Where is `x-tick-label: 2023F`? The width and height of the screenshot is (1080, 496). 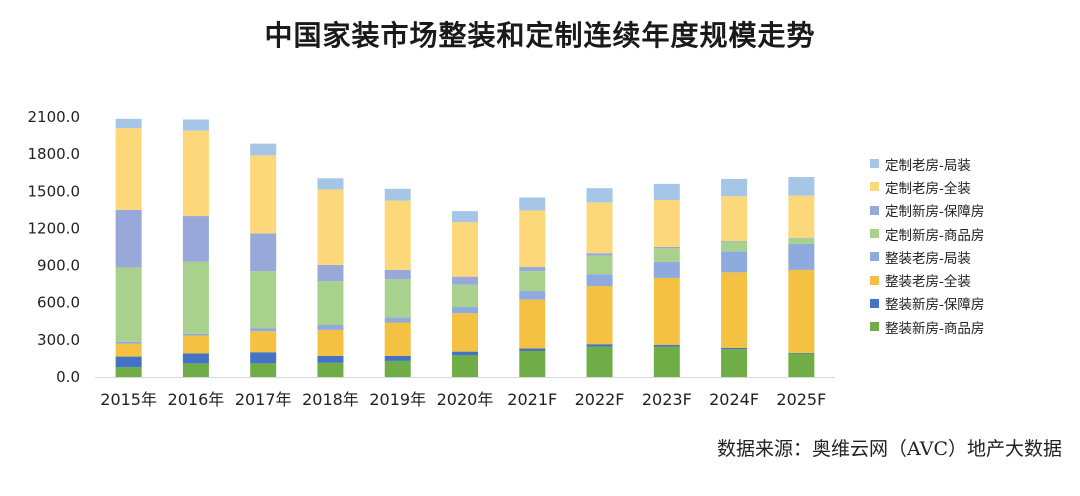
x-tick-label: 2023F is located at coordinates (667, 399).